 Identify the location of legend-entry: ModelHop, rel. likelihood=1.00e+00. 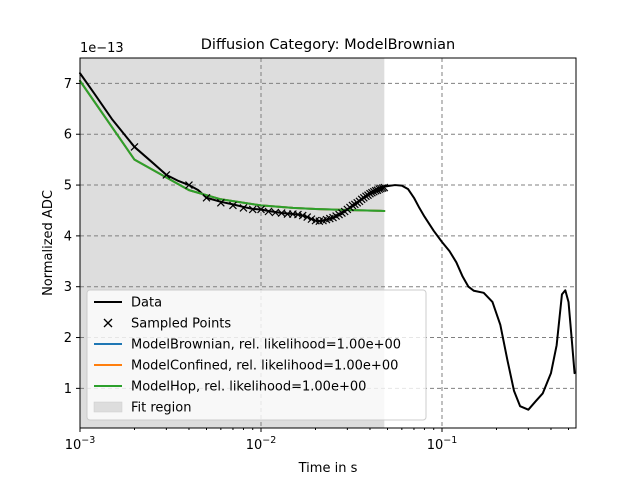
(230, 387).